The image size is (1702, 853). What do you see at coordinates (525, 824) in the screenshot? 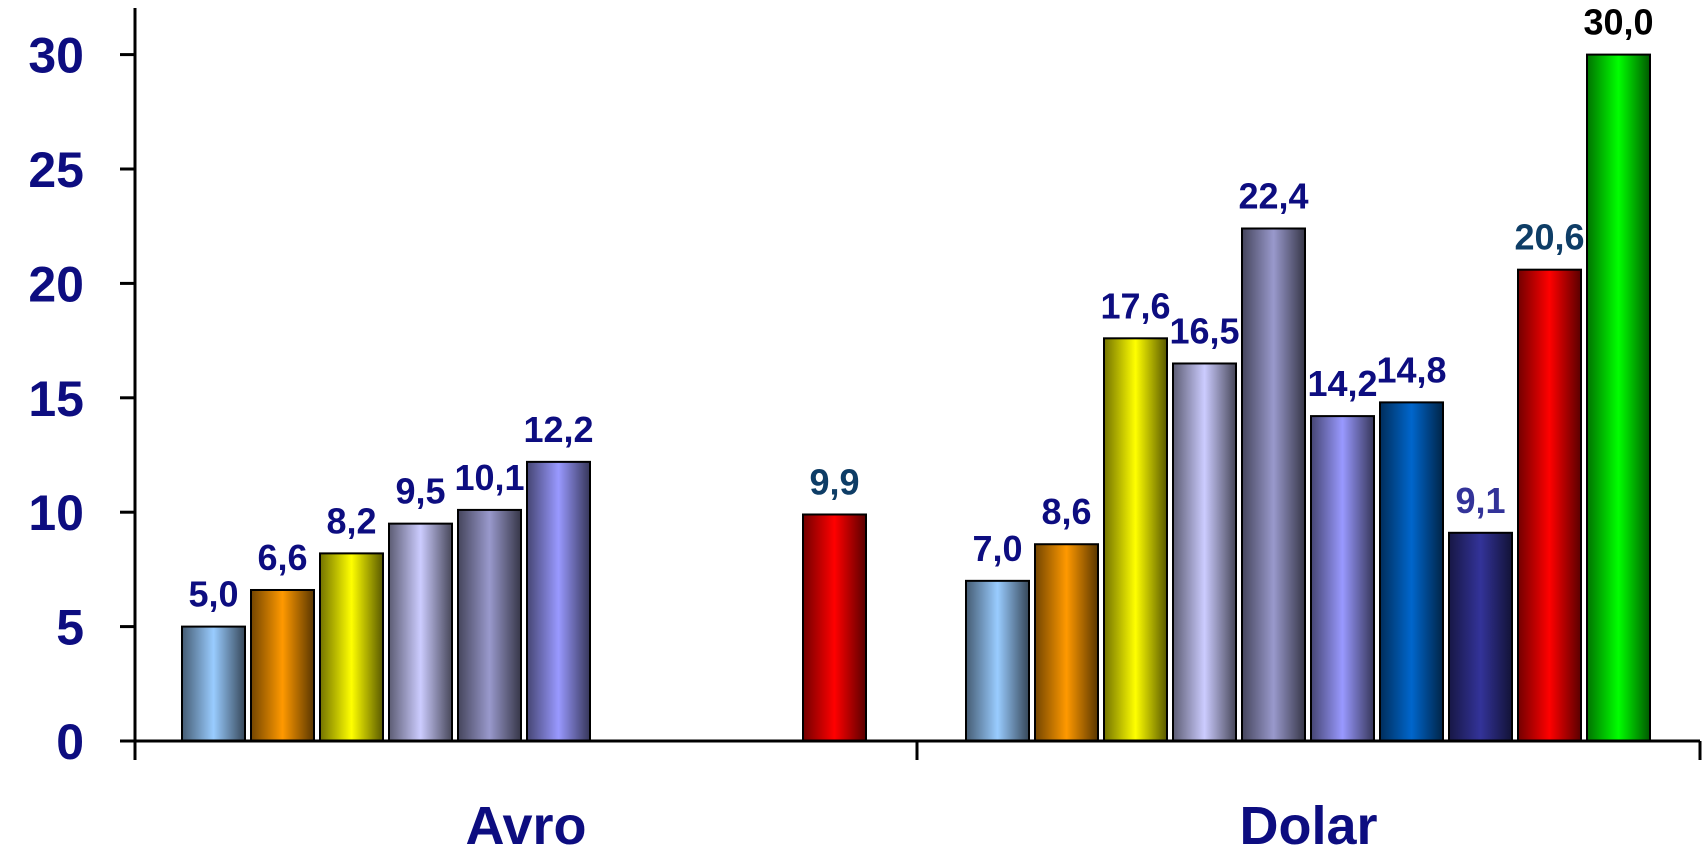
I see `category-label-avro: Avro` at bounding box center [525, 824].